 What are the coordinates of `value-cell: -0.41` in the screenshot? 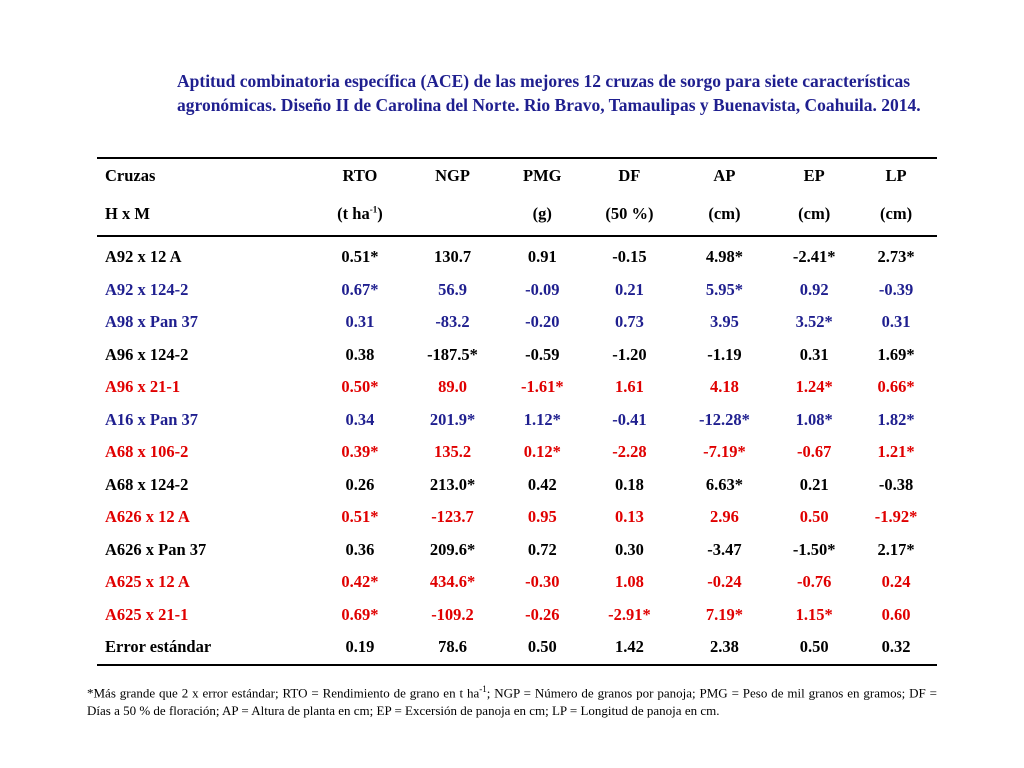 It's located at (629, 419).